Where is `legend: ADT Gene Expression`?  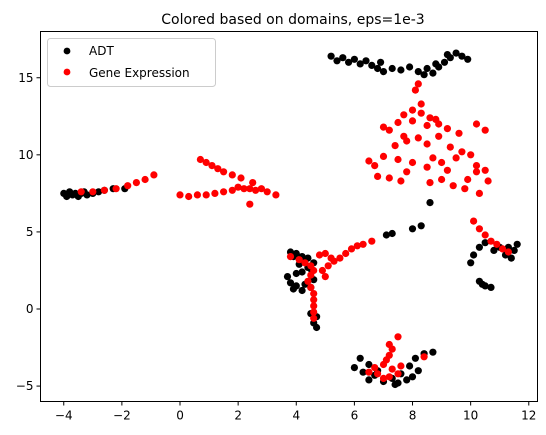 legend: ADT Gene Expression is located at coordinates (131, 62).